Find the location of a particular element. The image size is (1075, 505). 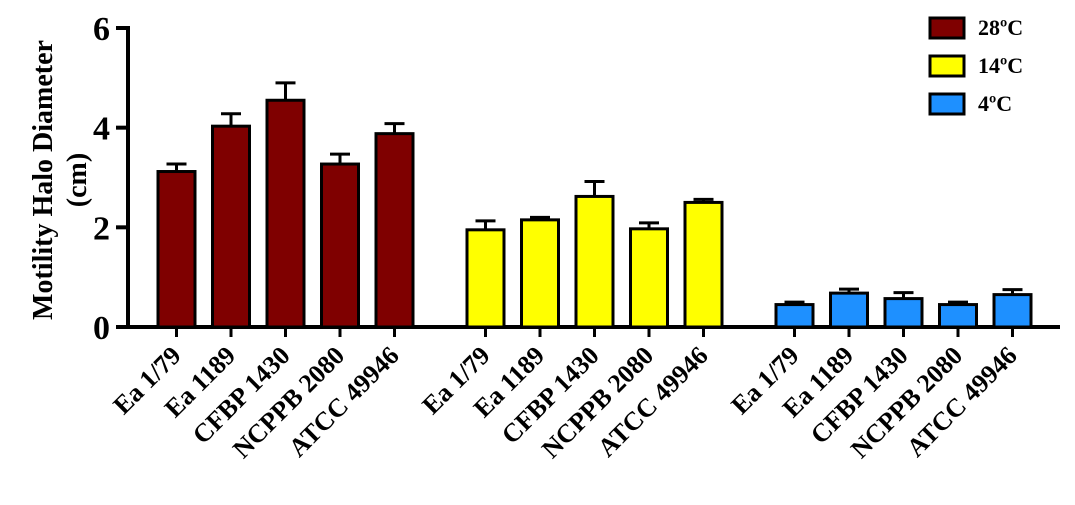

legend-item: 4ºC is located at coordinates (970, 103).